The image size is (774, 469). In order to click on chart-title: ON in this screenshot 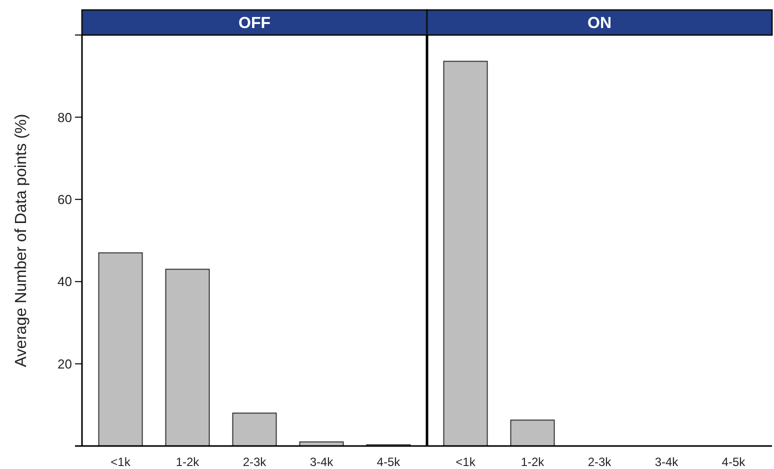, I will do `click(600, 23)`.